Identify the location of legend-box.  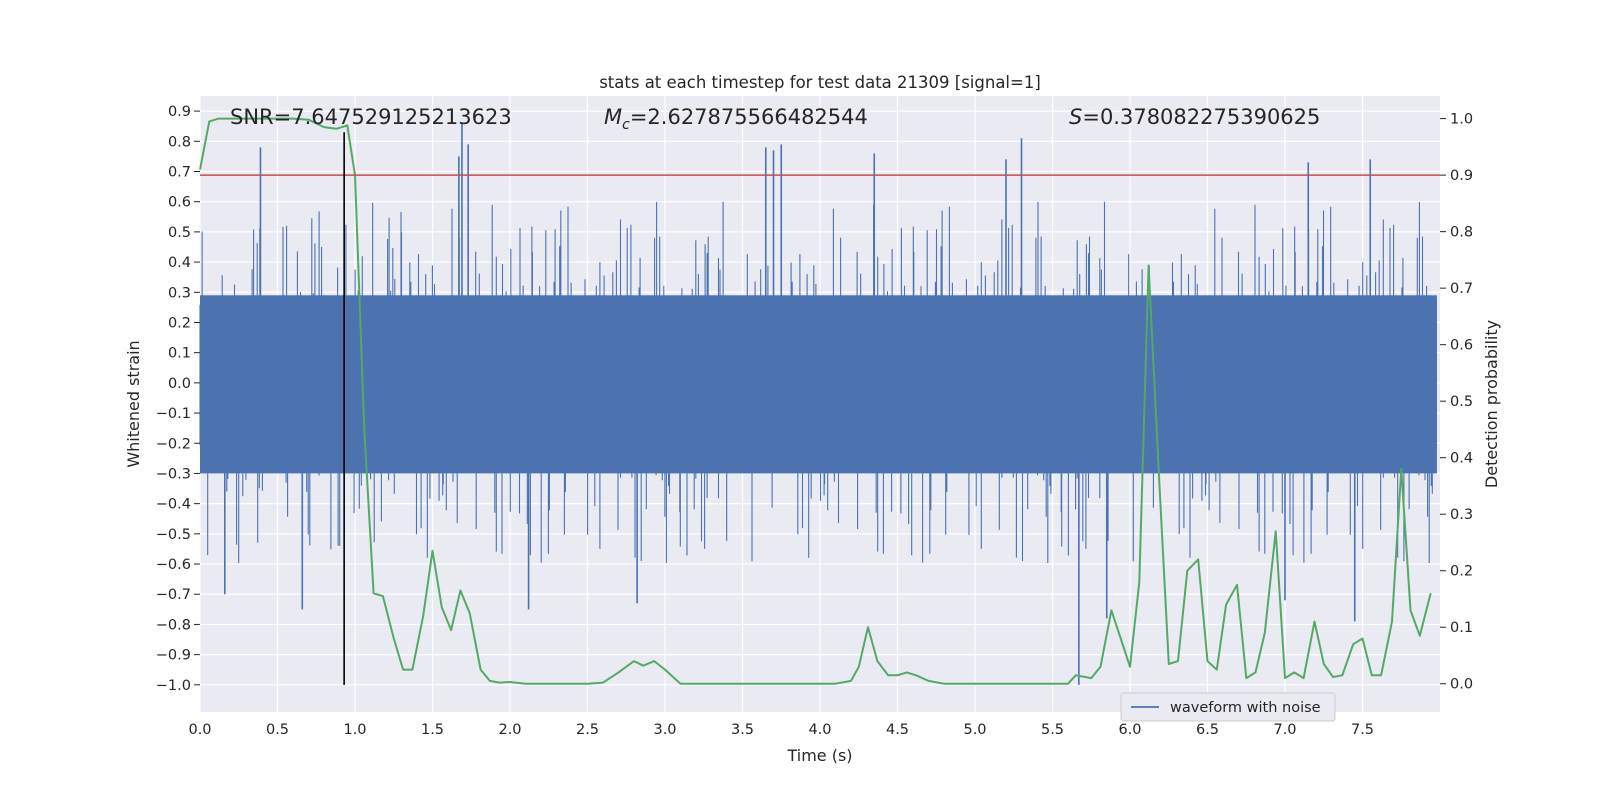
(1228, 707).